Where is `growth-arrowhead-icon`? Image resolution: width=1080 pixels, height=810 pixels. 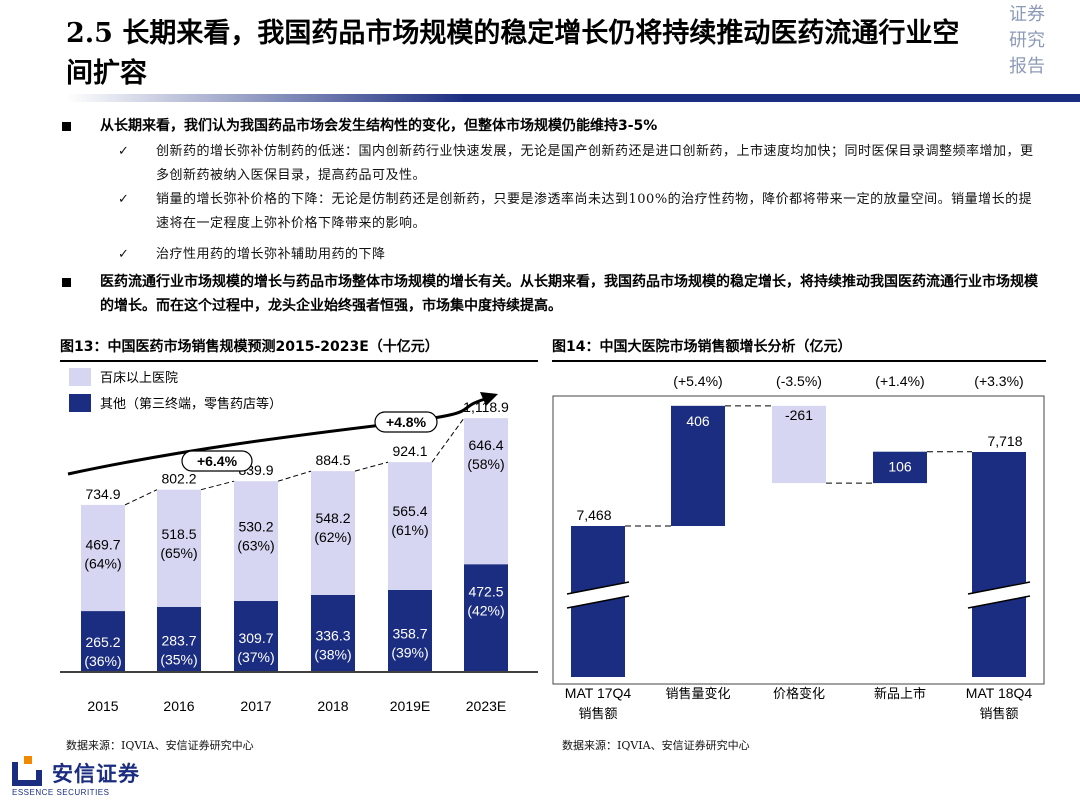
growth-arrowhead-icon is located at coordinates (489, 399).